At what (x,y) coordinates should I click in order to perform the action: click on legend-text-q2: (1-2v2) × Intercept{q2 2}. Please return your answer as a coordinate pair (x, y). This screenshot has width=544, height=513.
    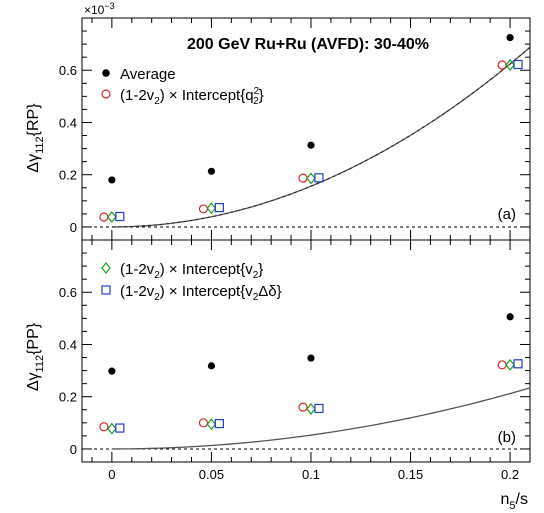
    Looking at the image, I should click on (192, 96).